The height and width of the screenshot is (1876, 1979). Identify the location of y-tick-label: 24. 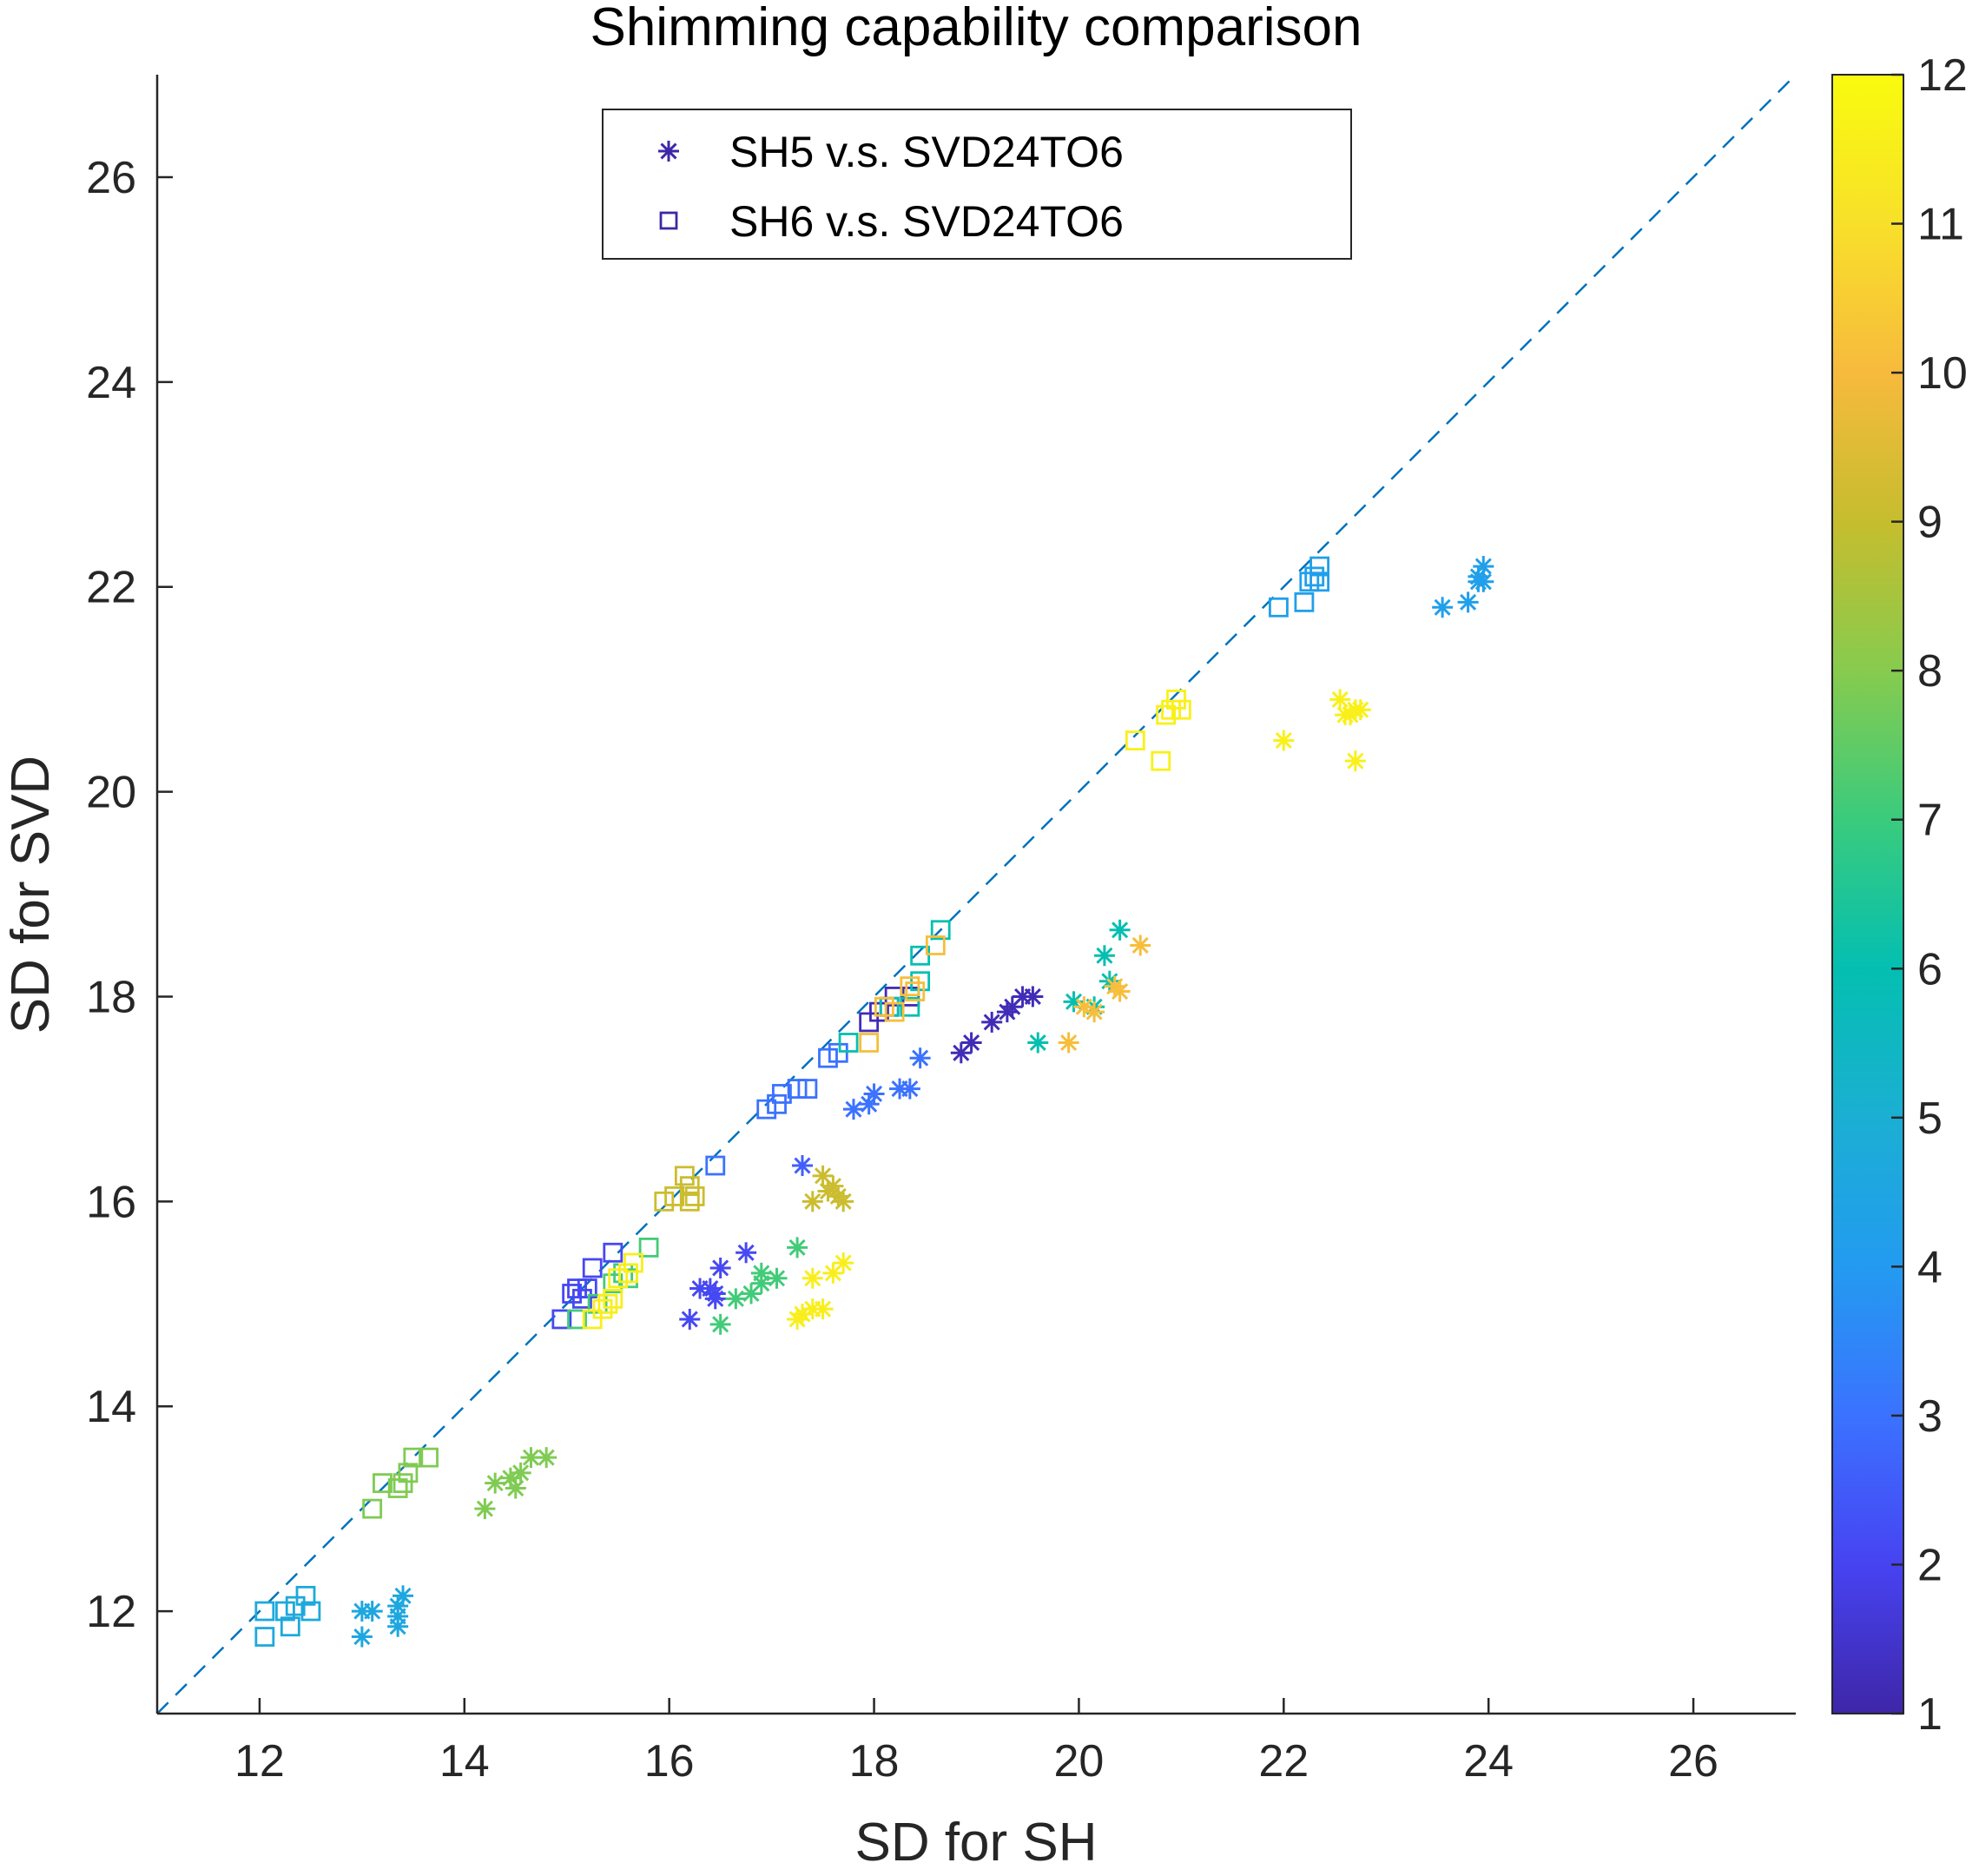
(111, 383).